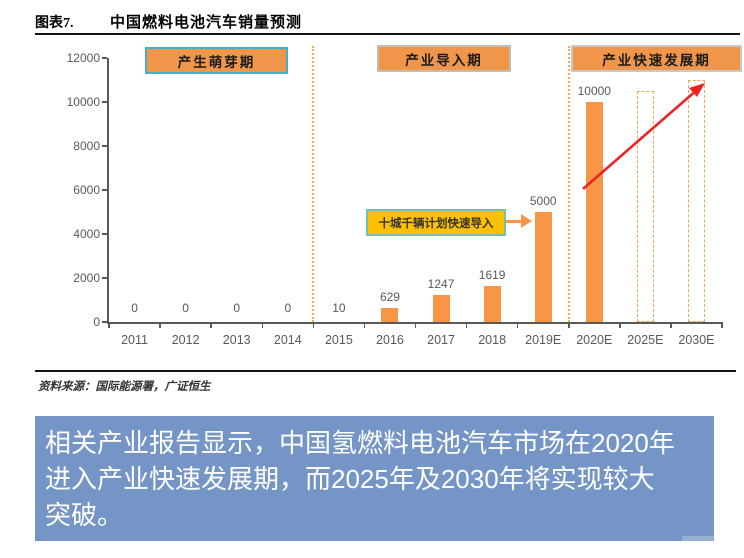 The width and height of the screenshot is (744, 558). What do you see at coordinates (441, 308) in the screenshot?
I see `bar-2017` at bounding box center [441, 308].